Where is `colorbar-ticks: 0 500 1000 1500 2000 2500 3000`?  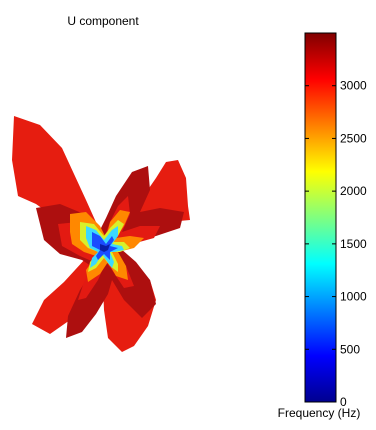
colorbar-ticks: 0 500 1000 1500 2000 2500 3000 is located at coordinates (336, 244).